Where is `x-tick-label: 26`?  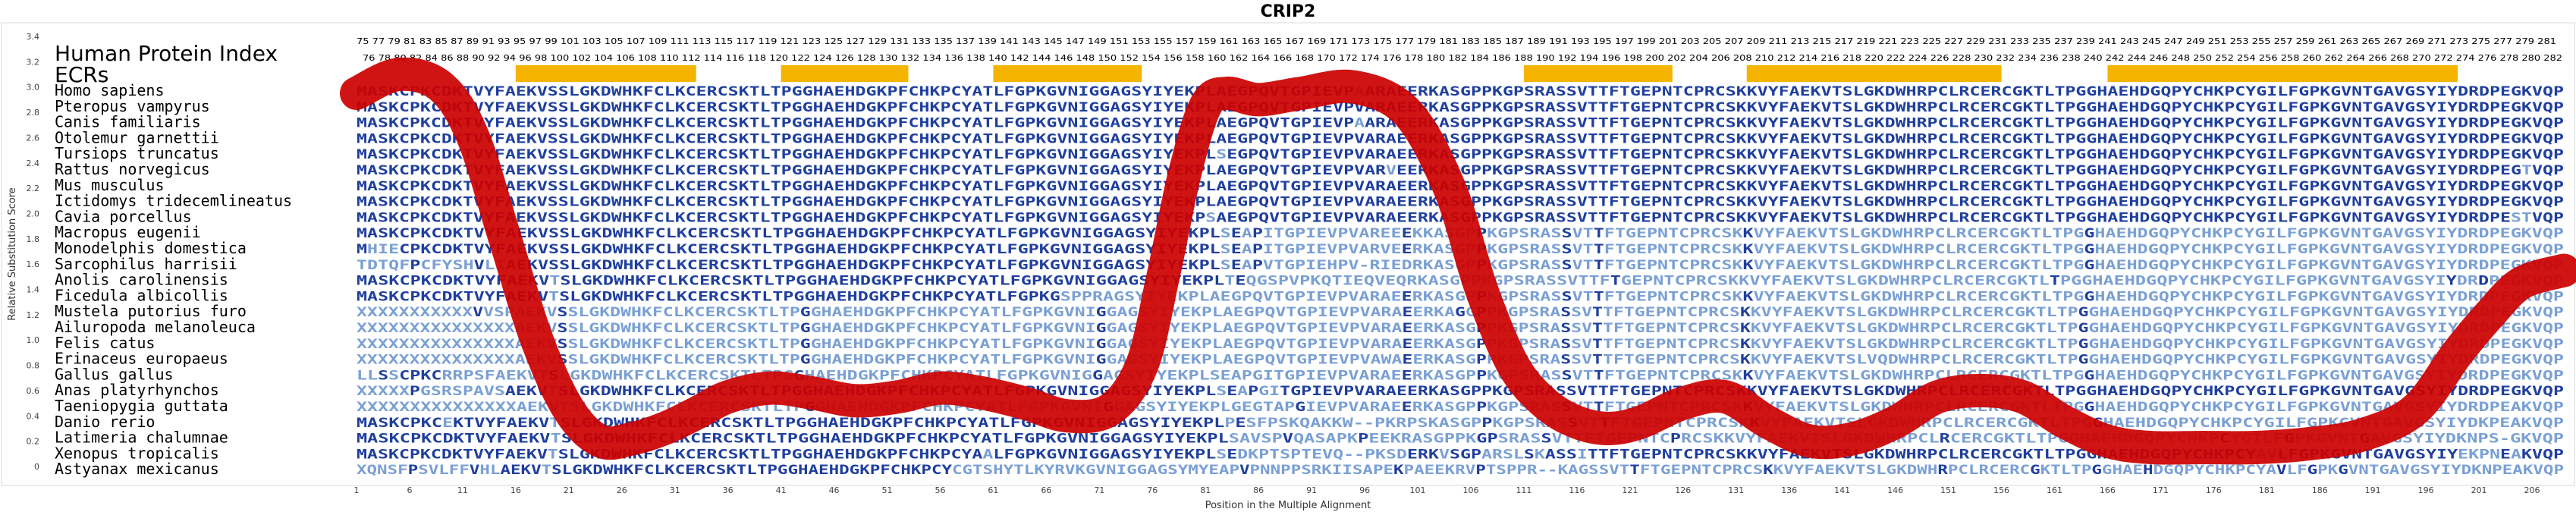
x-tick-label: 26 is located at coordinates (622, 490).